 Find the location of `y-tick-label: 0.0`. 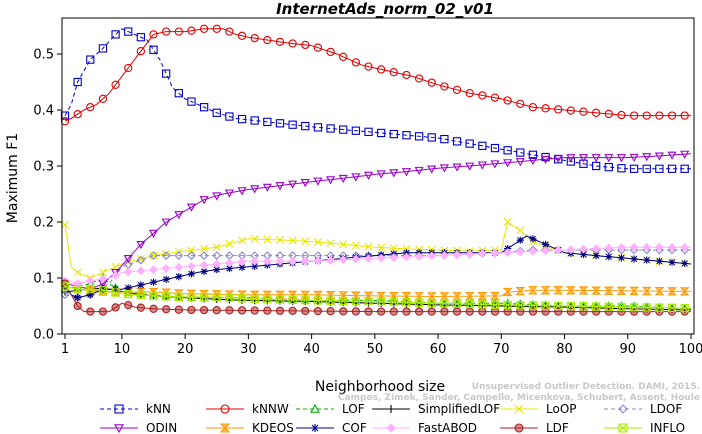

y-tick-label: 0.0 is located at coordinates (43, 335).